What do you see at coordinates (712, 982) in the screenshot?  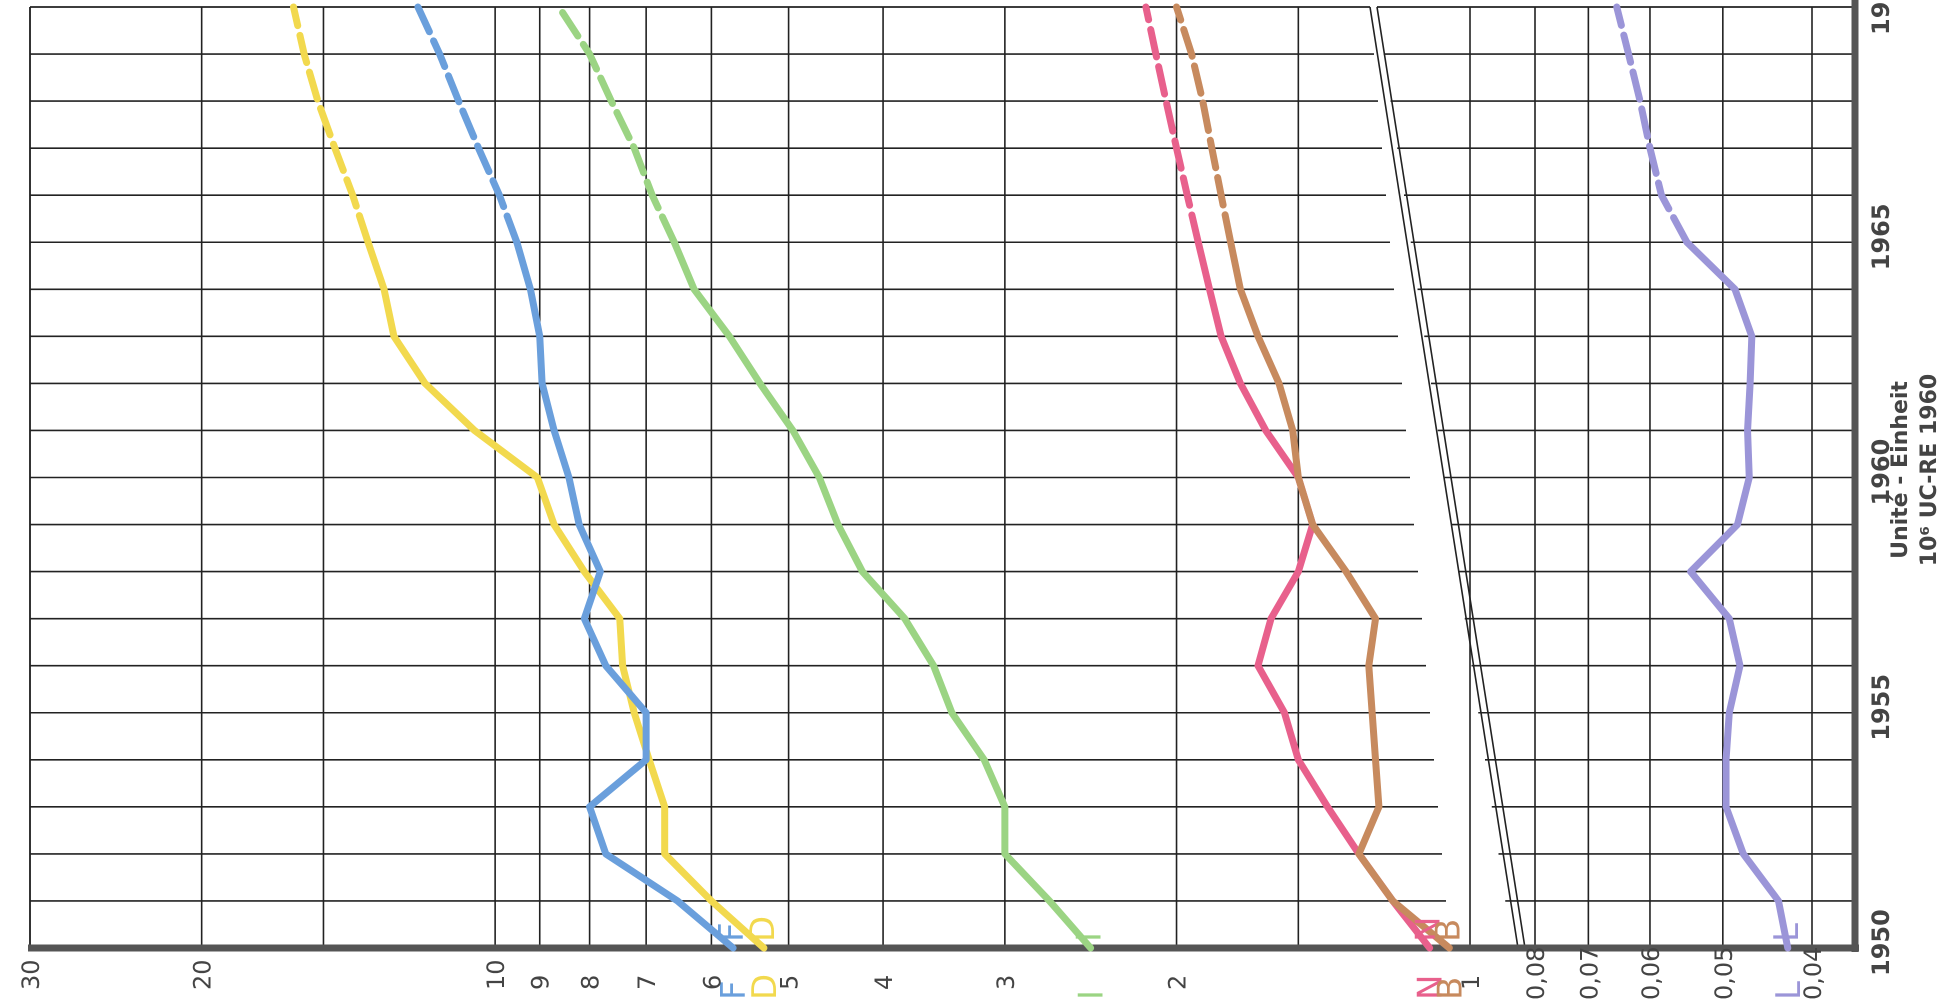 I see `value-tick-label: 6` at bounding box center [712, 982].